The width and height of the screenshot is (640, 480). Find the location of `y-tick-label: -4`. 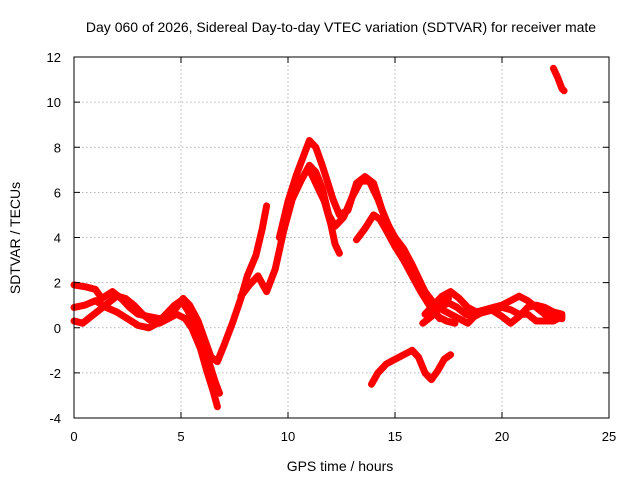

y-tick-label: -4 is located at coordinates (55, 418).